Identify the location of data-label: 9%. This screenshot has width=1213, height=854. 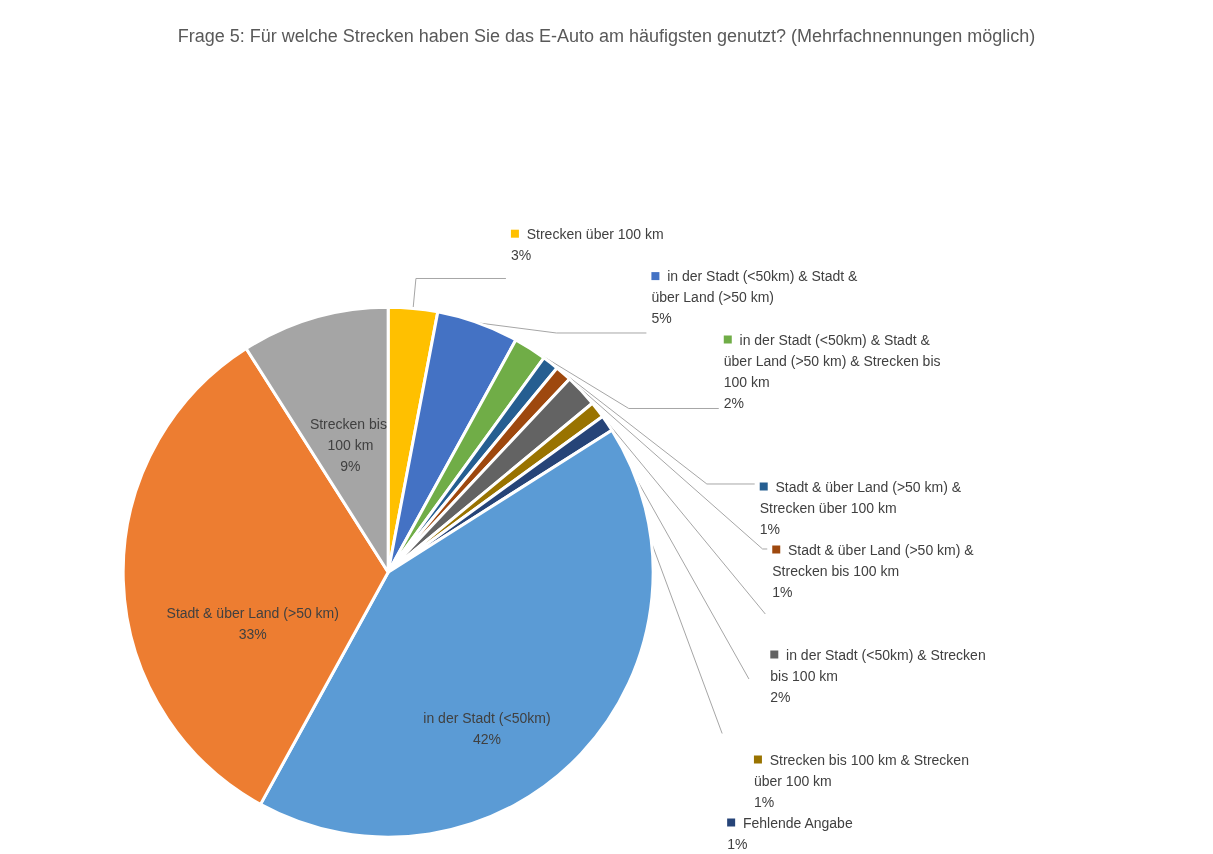
(350, 465).